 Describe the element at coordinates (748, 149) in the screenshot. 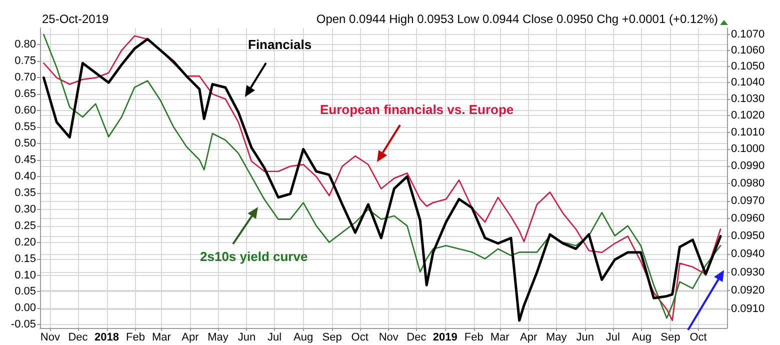

I see `y2-tick-label: 0.1000` at that location.